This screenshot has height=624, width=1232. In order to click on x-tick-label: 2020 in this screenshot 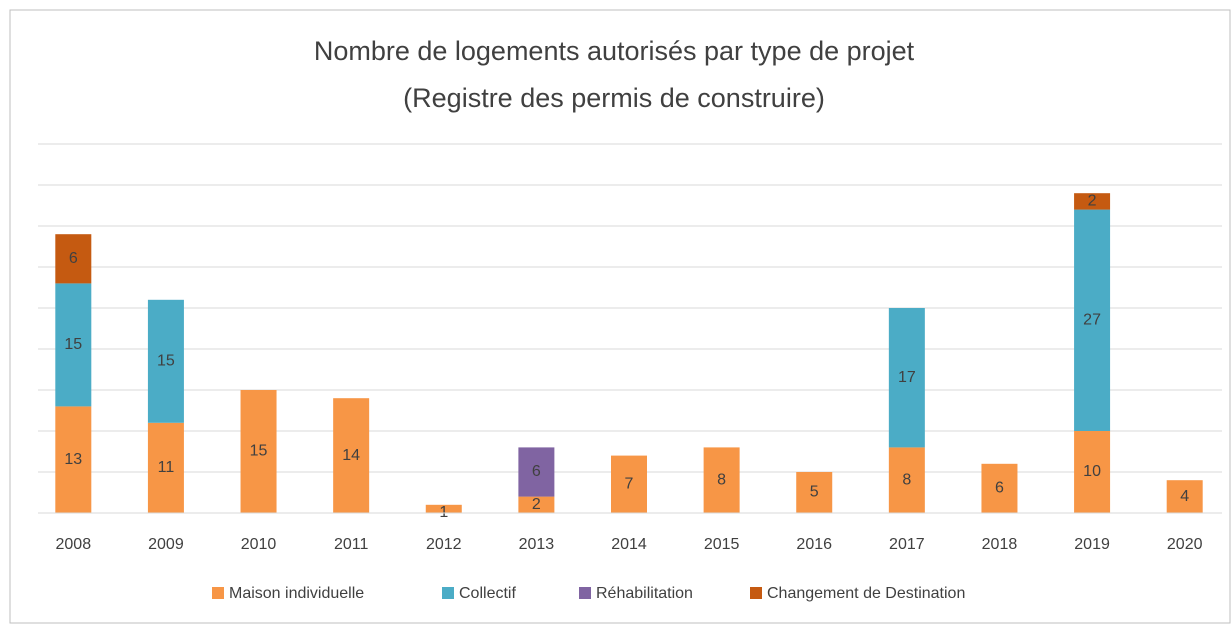, I will do `click(1185, 544)`.